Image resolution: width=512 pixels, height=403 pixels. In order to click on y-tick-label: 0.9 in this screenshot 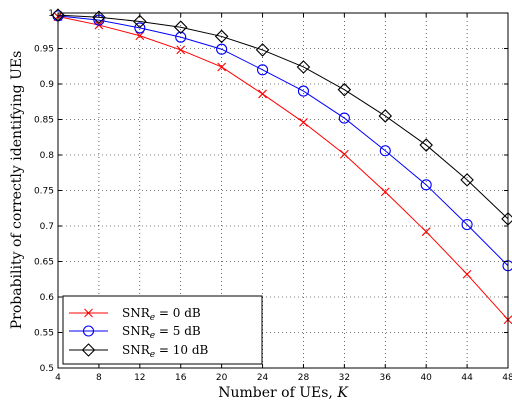, I will do `click(47, 85)`.